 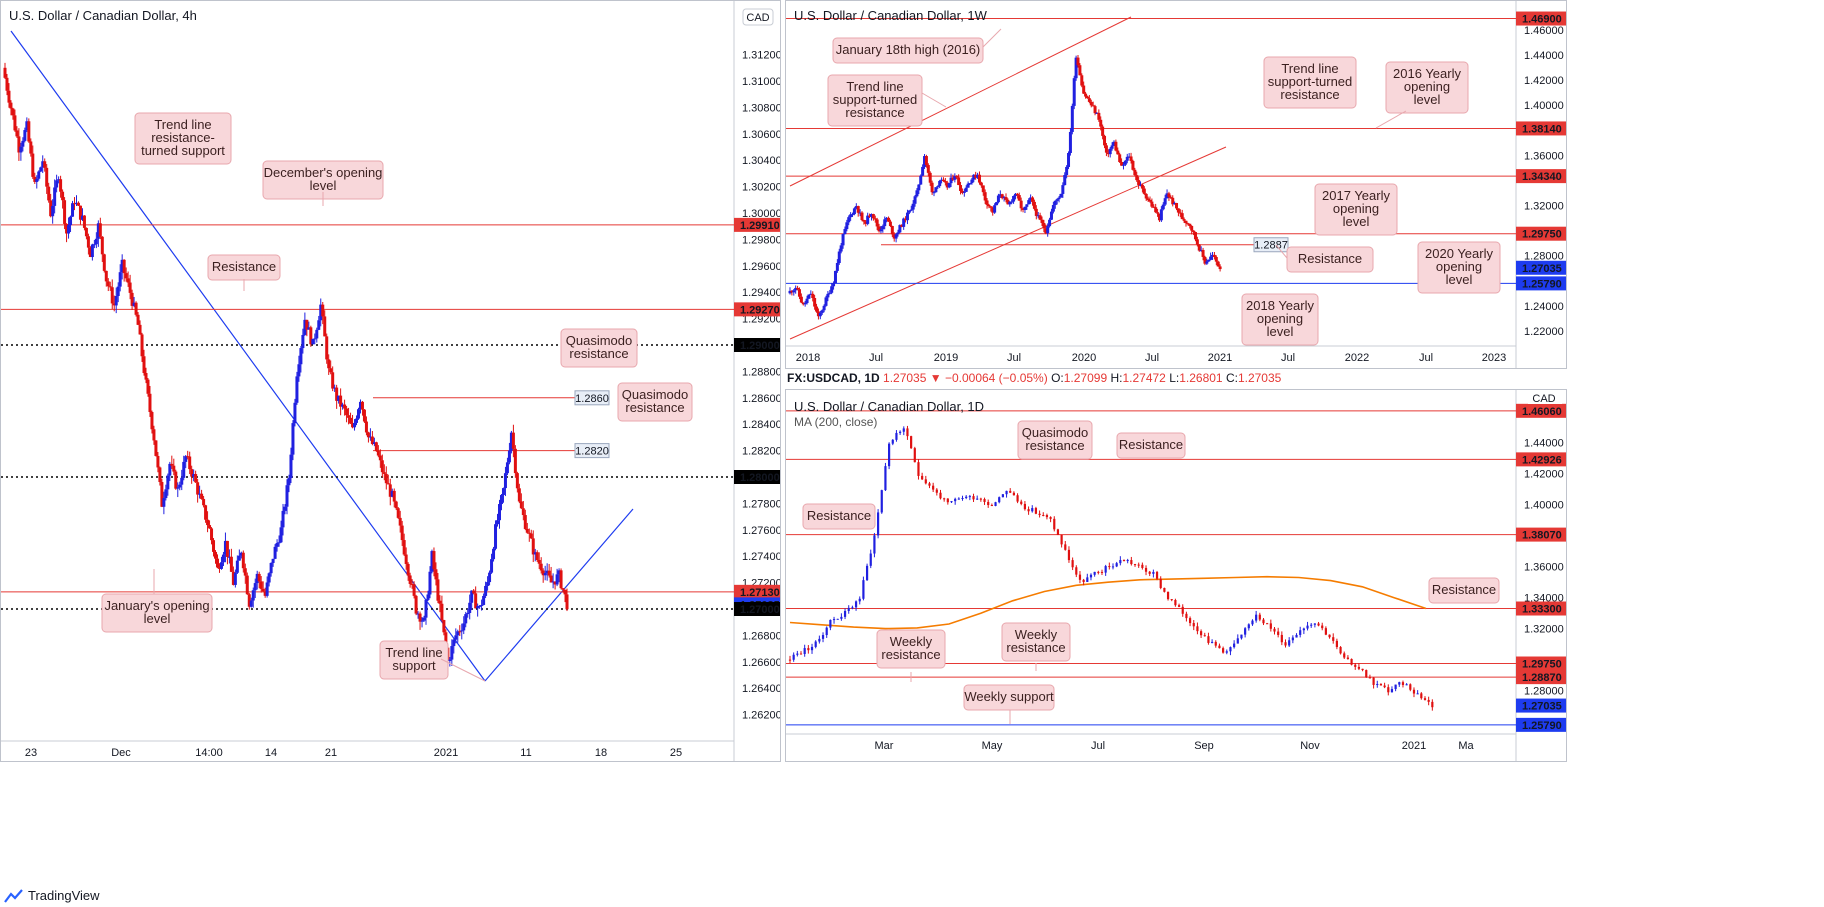 I want to click on y-tick-label: 1.26400, so click(x=761, y=689).